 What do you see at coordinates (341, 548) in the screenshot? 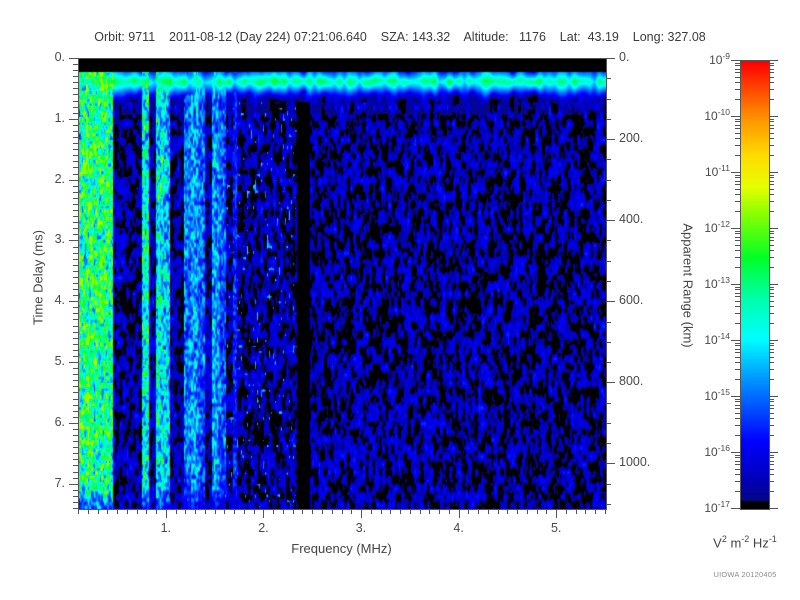
I see `x-axis-title: Frequency (MHz)` at bounding box center [341, 548].